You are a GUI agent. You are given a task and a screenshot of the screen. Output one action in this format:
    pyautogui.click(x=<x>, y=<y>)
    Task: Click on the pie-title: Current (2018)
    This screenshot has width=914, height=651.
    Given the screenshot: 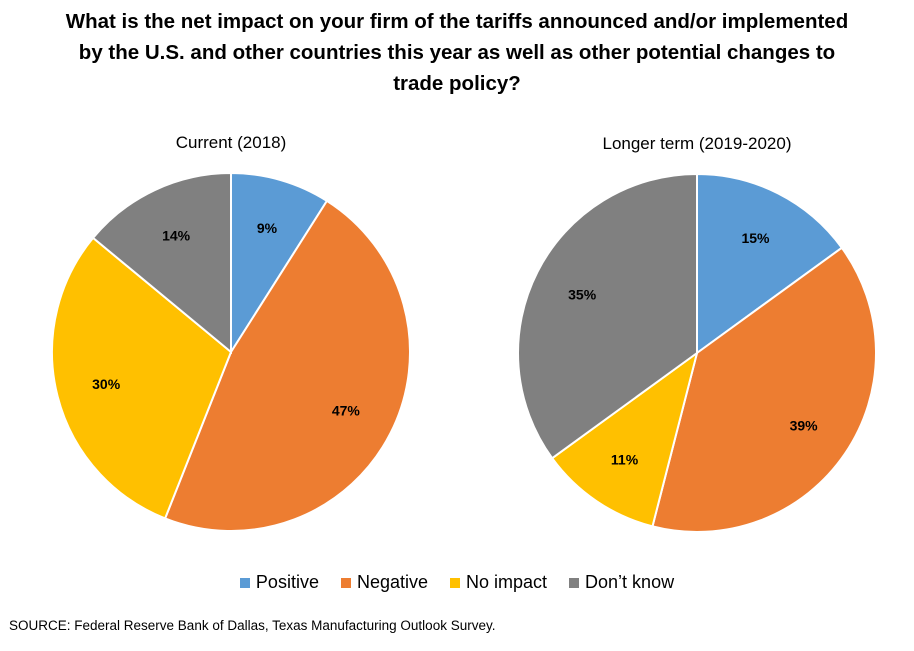 What is the action you would take?
    pyautogui.click(x=231, y=142)
    